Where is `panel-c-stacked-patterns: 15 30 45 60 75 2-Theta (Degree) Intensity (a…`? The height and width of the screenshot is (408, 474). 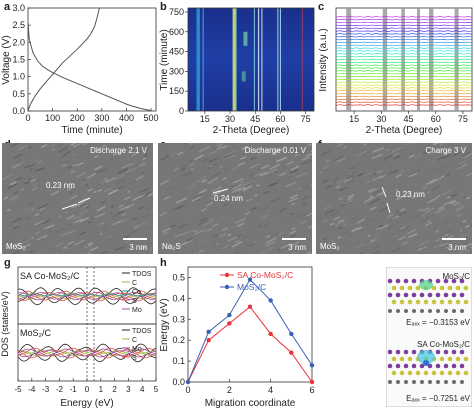
panel-c-stacked-patterns: 15 30 45 60 75 2-Theta (Degree) Intensity (a… is located at coordinates (395, 71).